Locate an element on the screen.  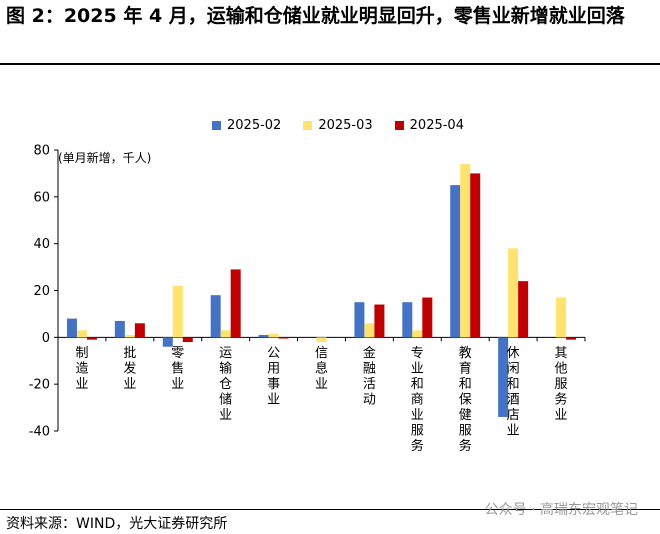
x-category-label: 零售业 is located at coordinates (177, 369).